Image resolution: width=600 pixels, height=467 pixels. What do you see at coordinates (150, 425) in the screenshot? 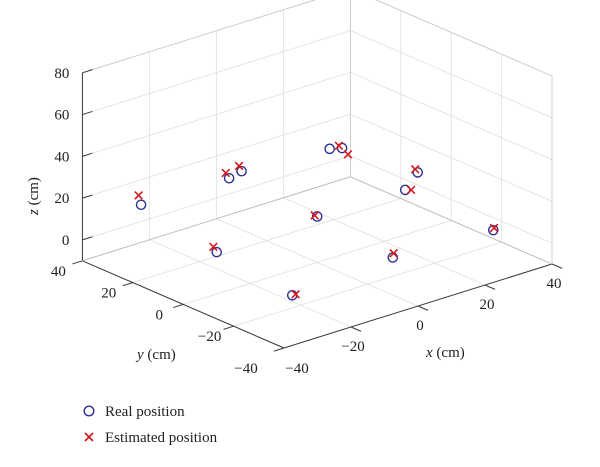
I see `legend: Real position Estimated position` at bounding box center [150, 425].